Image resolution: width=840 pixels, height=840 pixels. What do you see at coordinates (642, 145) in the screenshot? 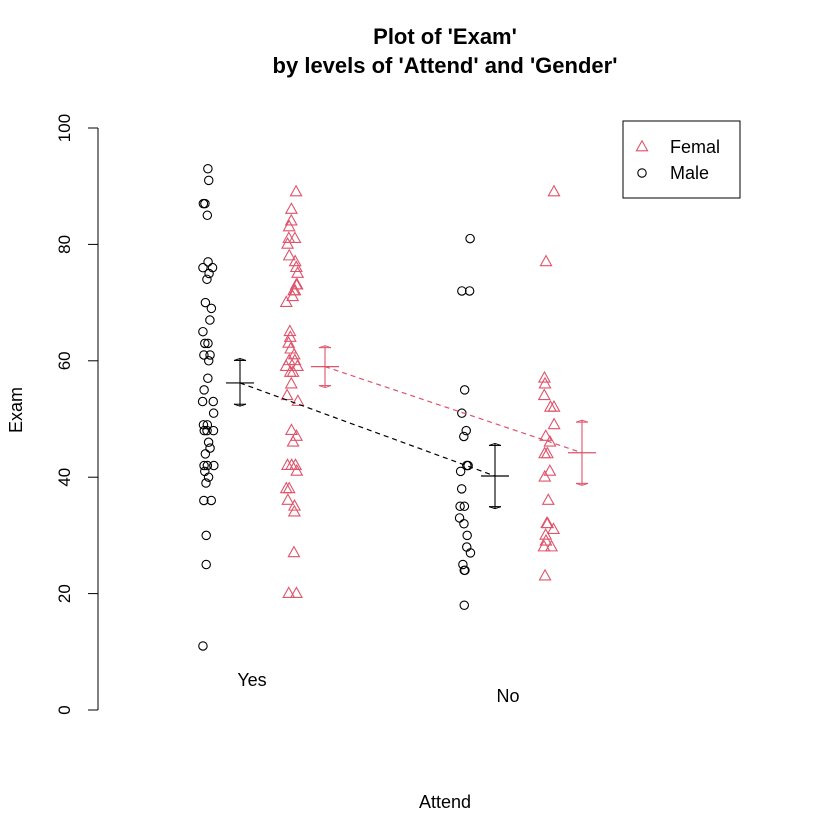
I see `legend-triangle-icon` at bounding box center [642, 145].